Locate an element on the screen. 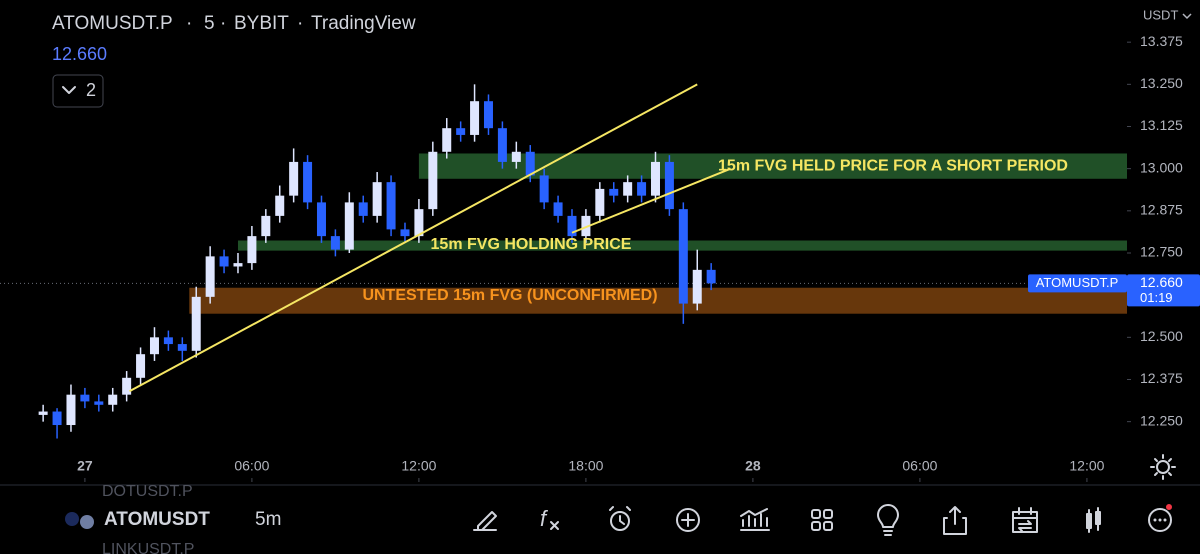  x-tick-label: 12:00 is located at coordinates (1086, 466).